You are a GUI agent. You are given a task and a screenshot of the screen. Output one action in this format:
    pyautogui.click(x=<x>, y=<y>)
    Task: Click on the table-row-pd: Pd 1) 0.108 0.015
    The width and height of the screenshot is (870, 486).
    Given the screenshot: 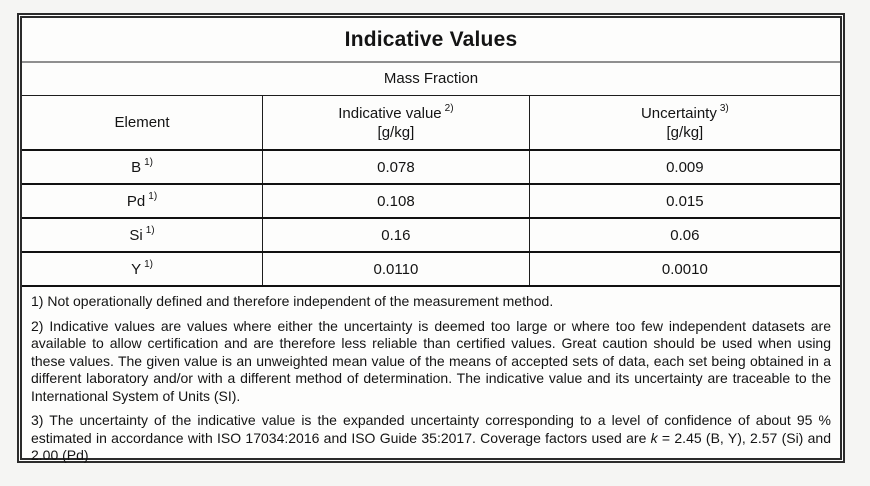 What is the action you would take?
    pyautogui.click(x=431, y=201)
    